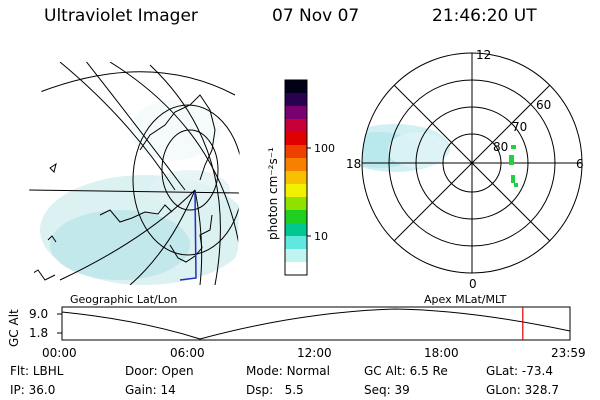 The width and height of the screenshot is (600, 400). What do you see at coordinates (168, 390) in the screenshot?
I see `gain-value: 14` at bounding box center [168, 390].